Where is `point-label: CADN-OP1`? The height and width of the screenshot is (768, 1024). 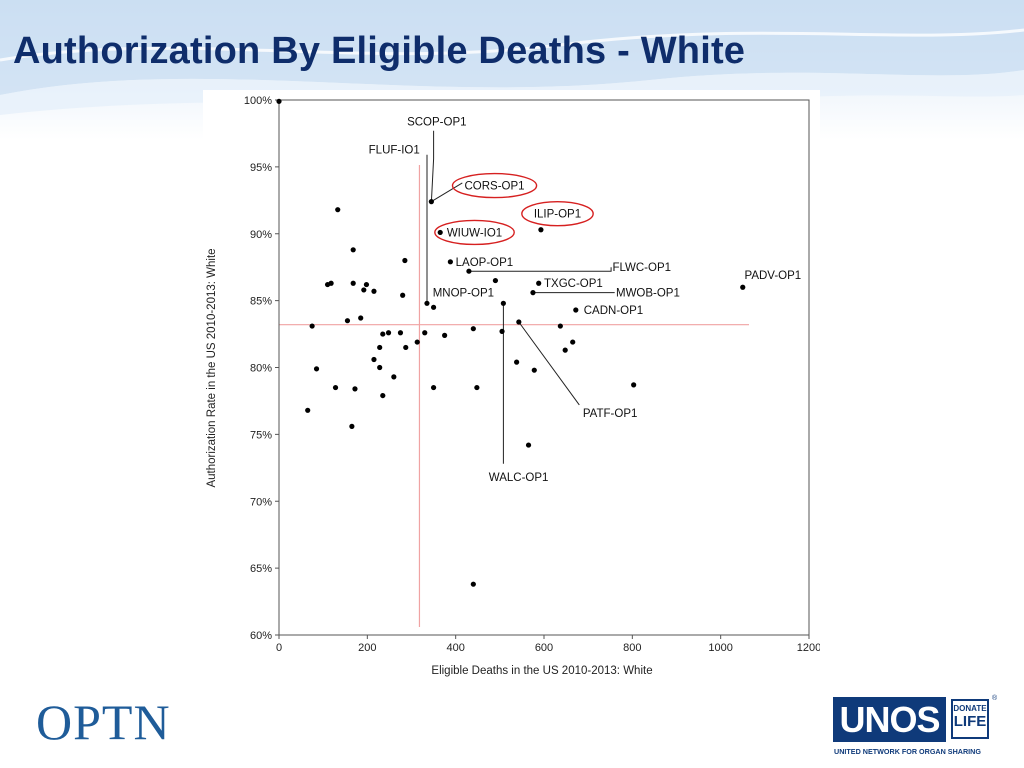
point-label: CADN-OP1 is located at coordinates (613, 311).